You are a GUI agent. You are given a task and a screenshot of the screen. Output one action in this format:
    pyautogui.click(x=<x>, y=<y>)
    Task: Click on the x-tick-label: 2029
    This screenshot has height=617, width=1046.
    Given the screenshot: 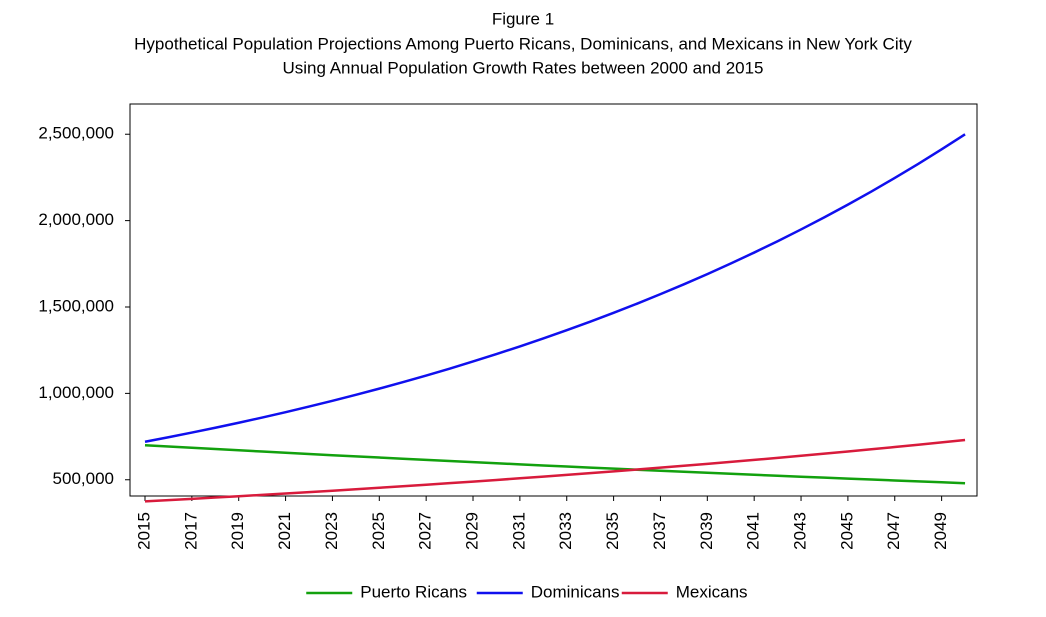 What is the action you would take?
    pyautogui.click(x=472, y=531)
    